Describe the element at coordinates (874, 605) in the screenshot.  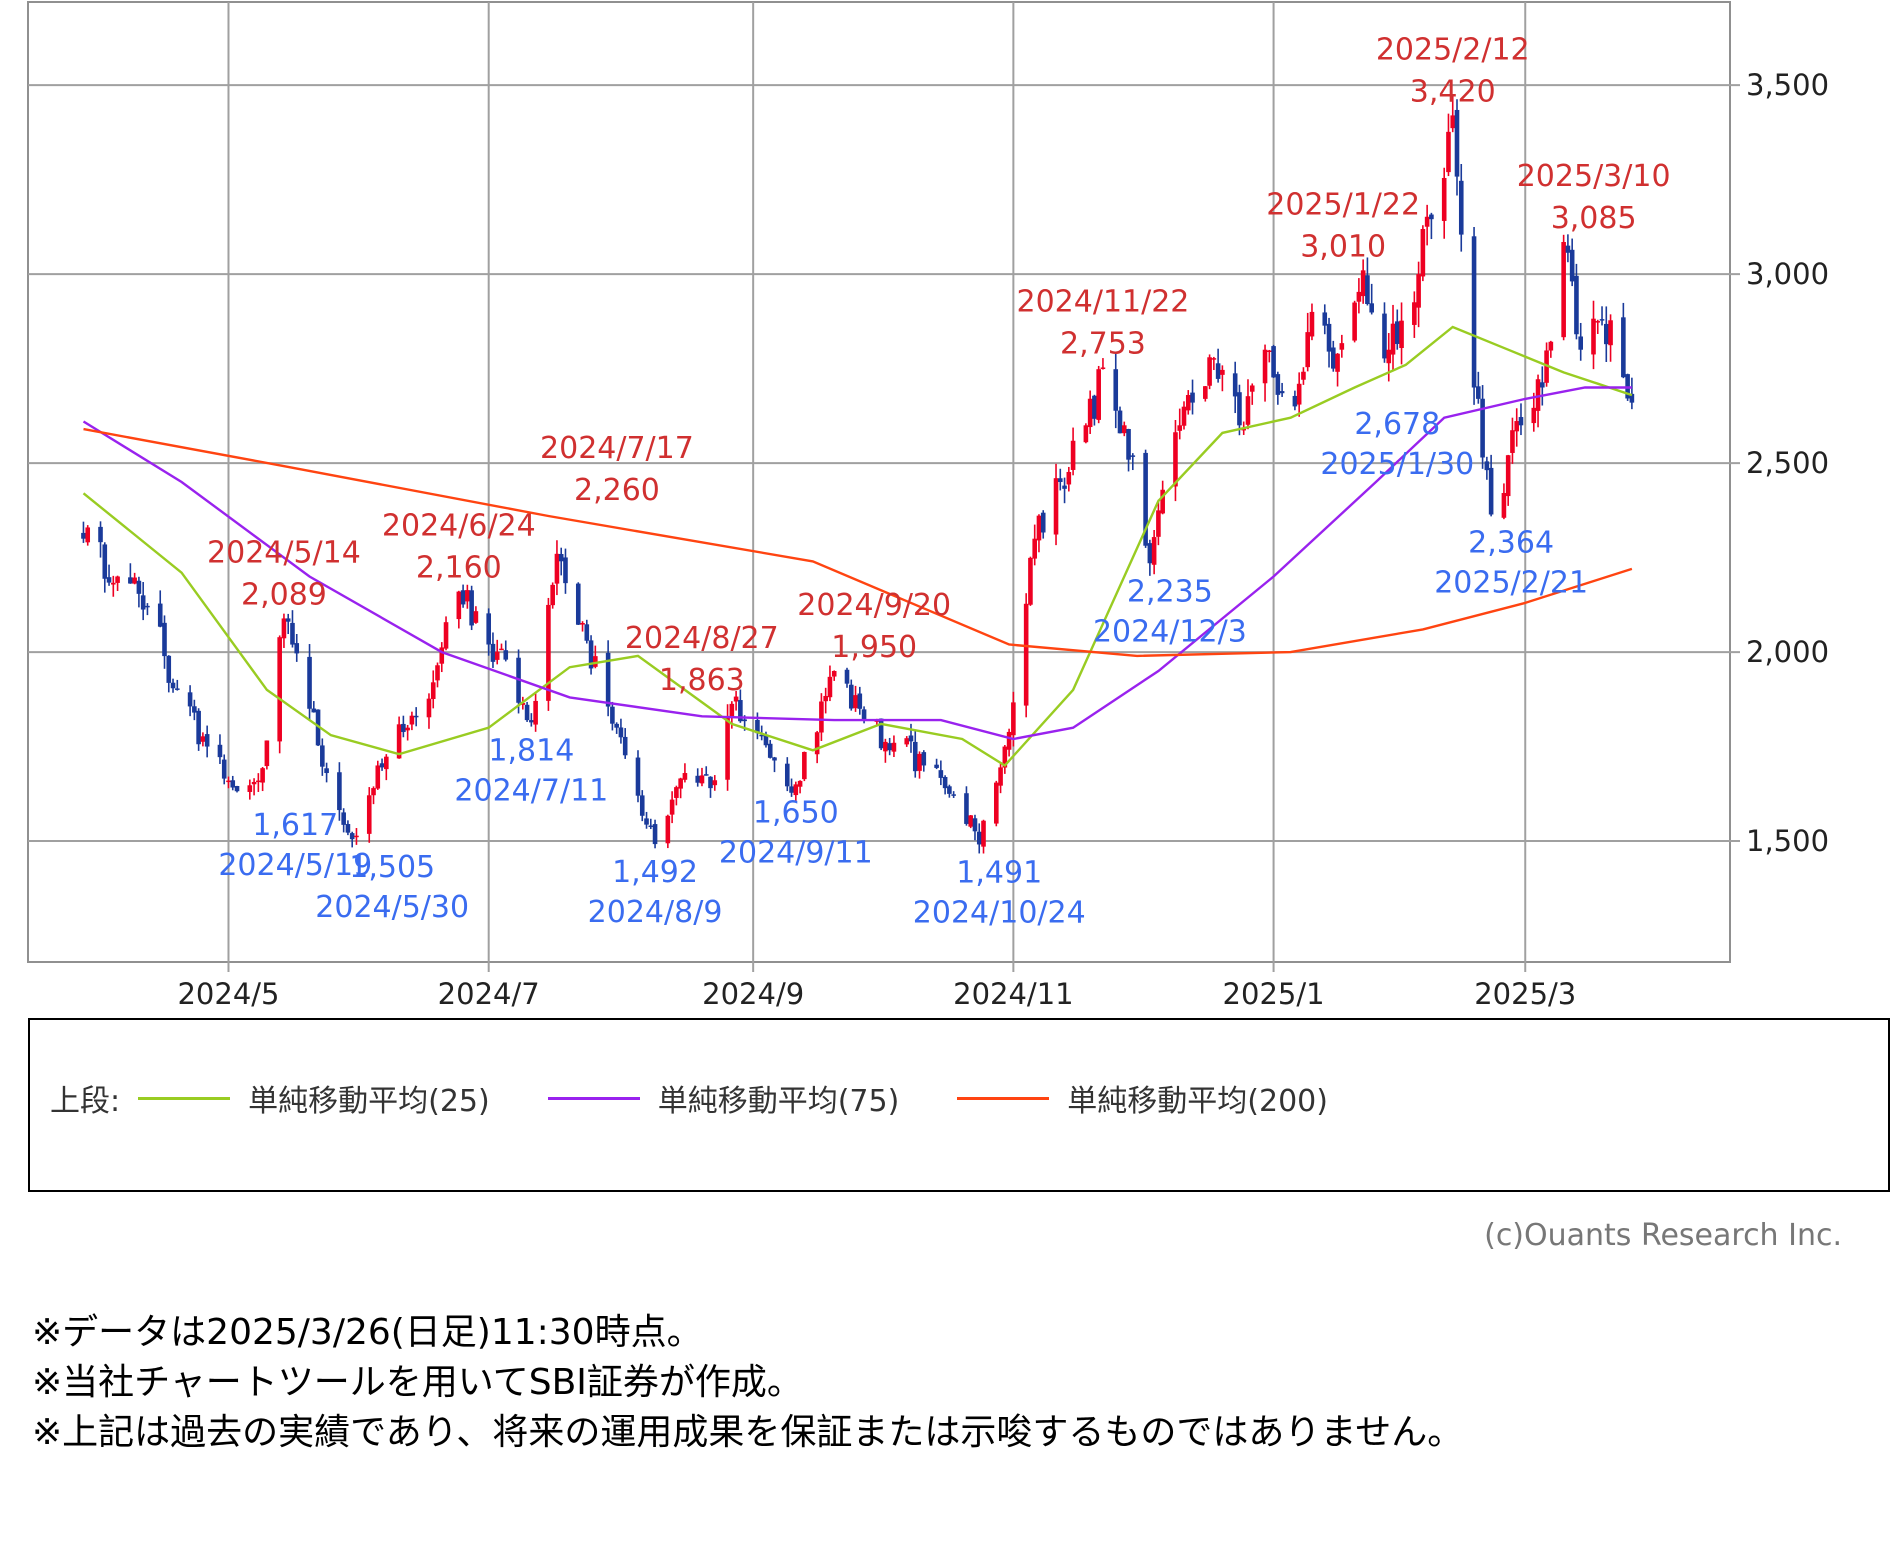
I see `annotation-date: 2024/9/20` at that location.